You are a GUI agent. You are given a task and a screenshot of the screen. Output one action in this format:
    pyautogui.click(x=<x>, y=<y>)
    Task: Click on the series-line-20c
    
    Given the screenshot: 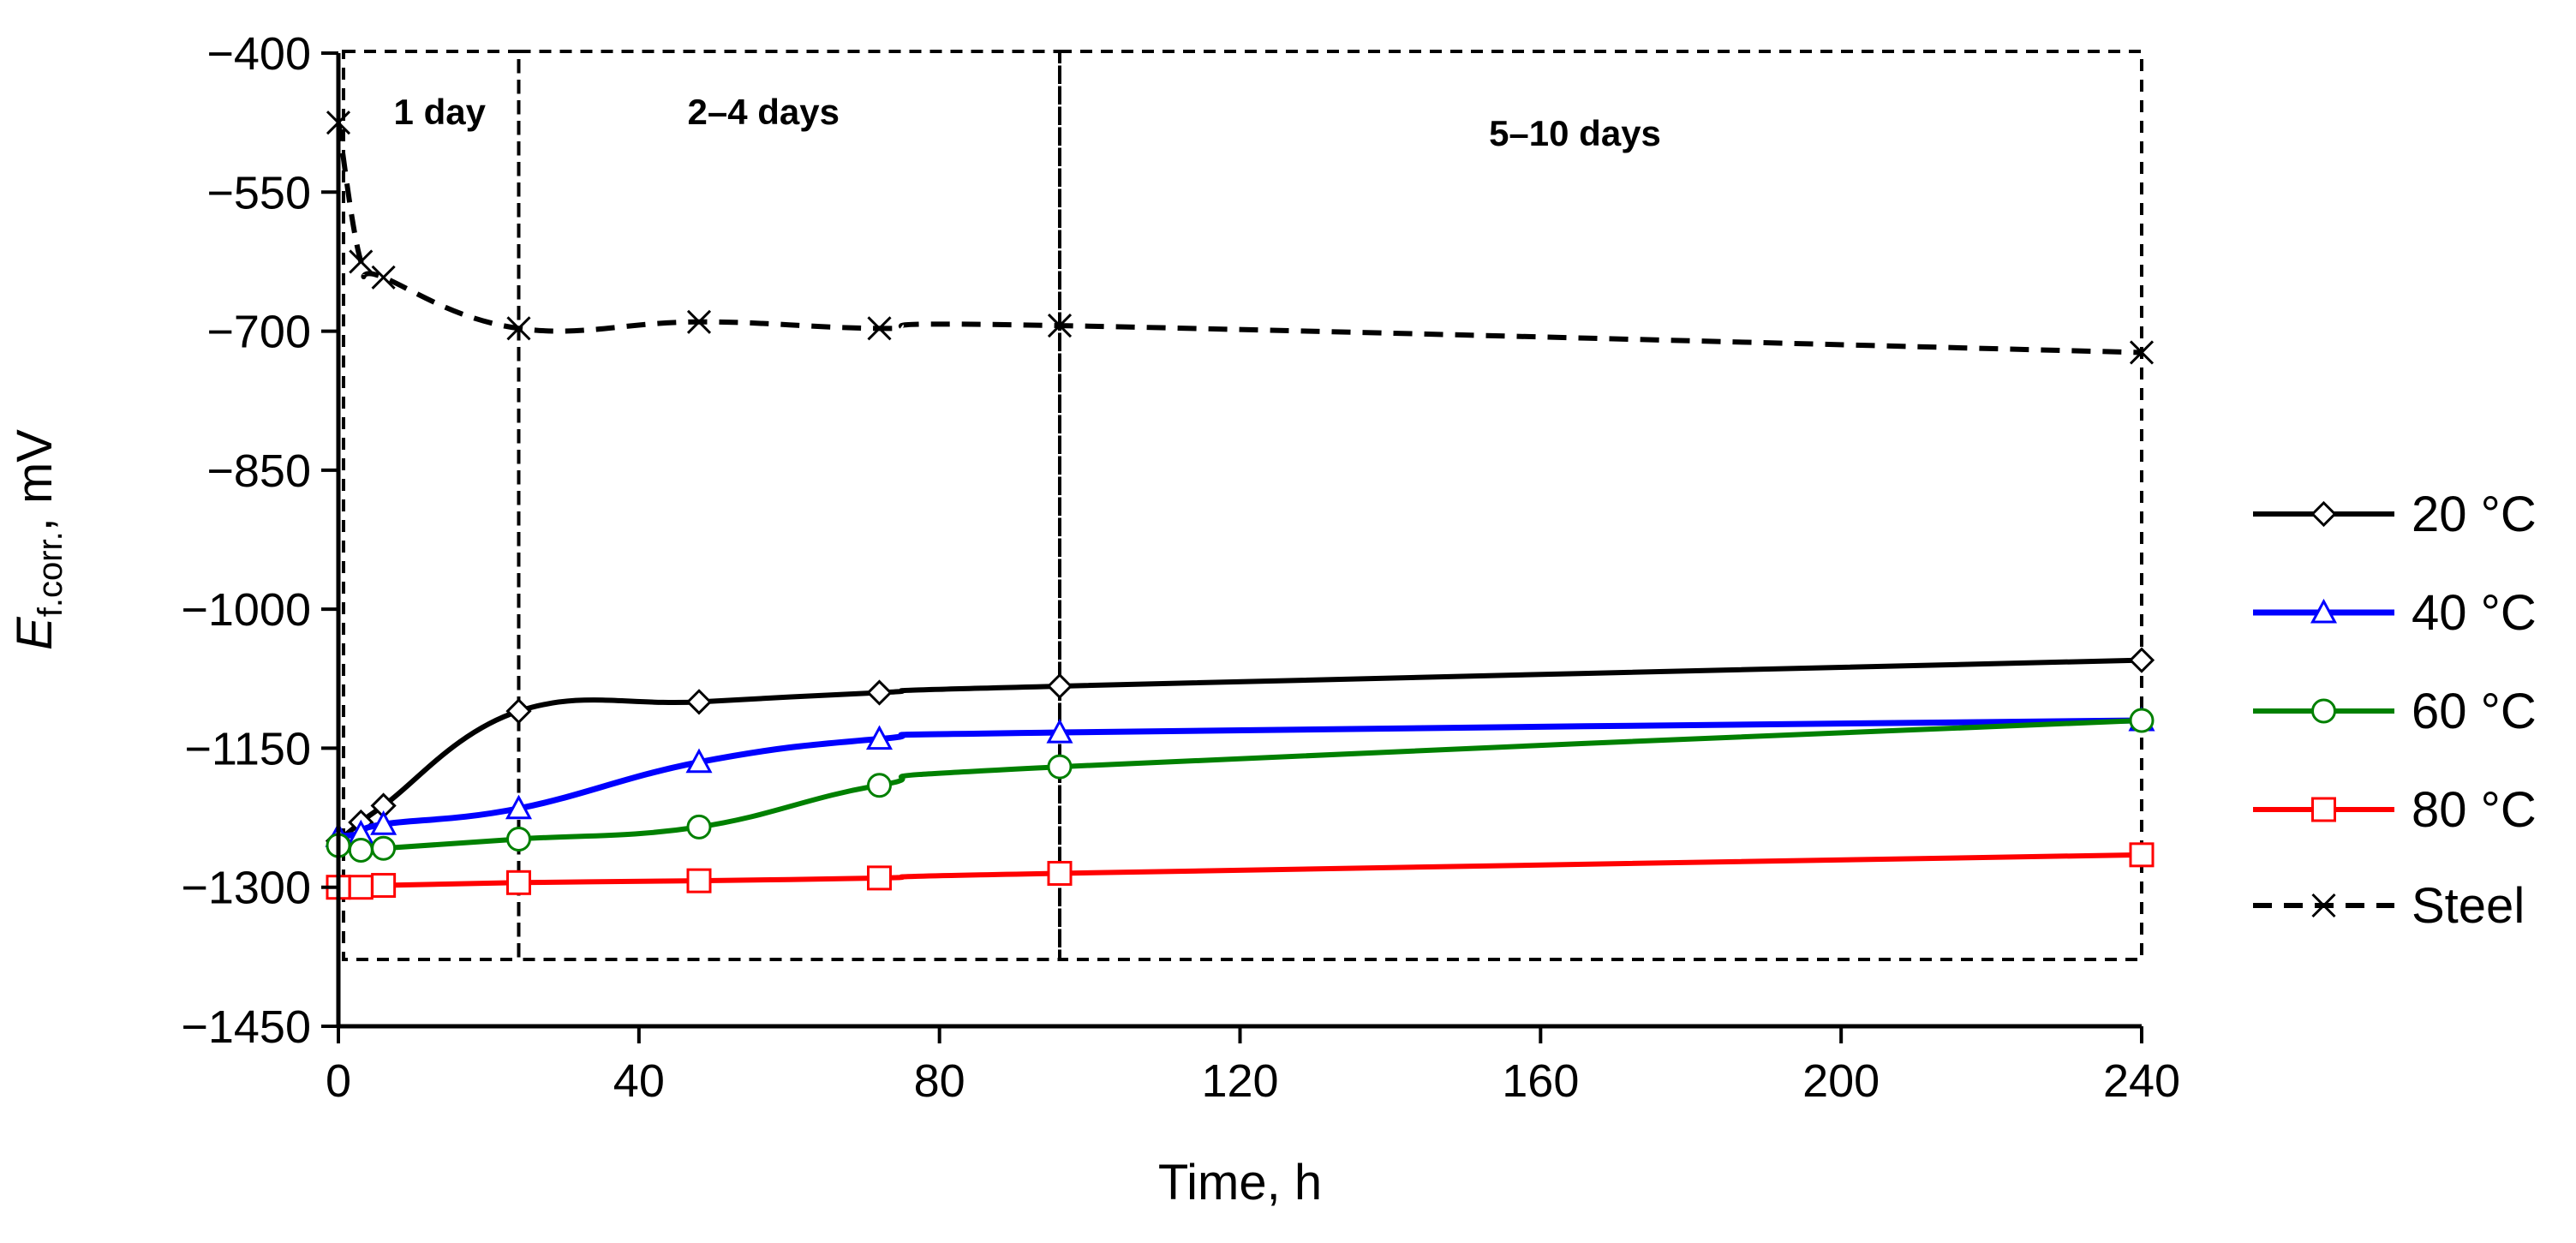 What is the action you would take?
    pyautogui.click(x=1240, y=750)
    